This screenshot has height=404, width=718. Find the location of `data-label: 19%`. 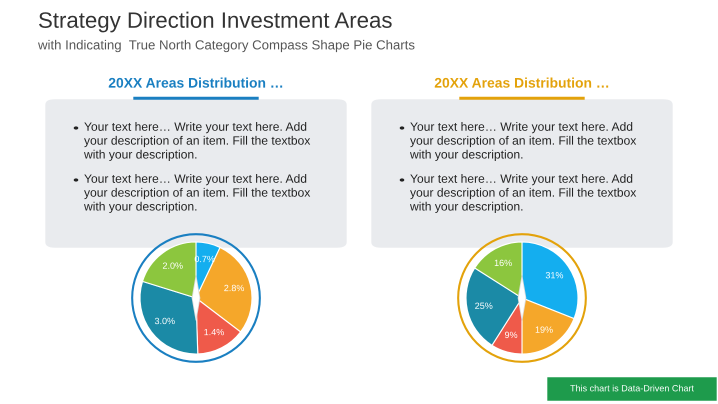

data-label: 19% is located at coordinates (544, 329).